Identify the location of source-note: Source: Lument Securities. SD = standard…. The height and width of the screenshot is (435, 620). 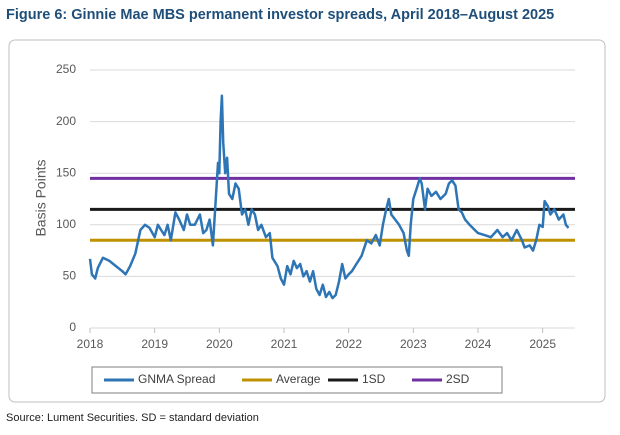
(132, 418).